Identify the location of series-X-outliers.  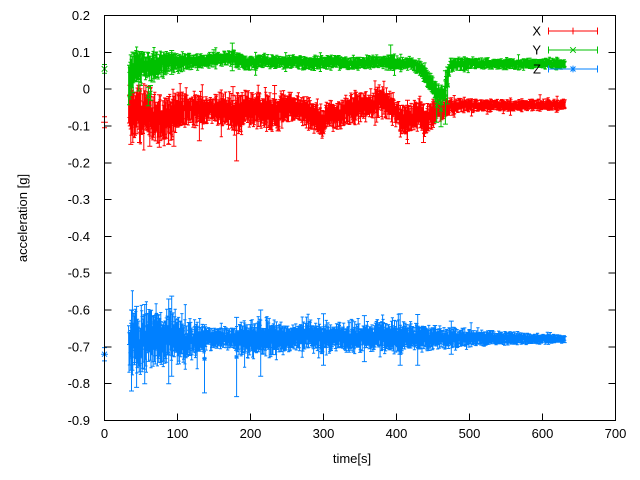
(277, 123).